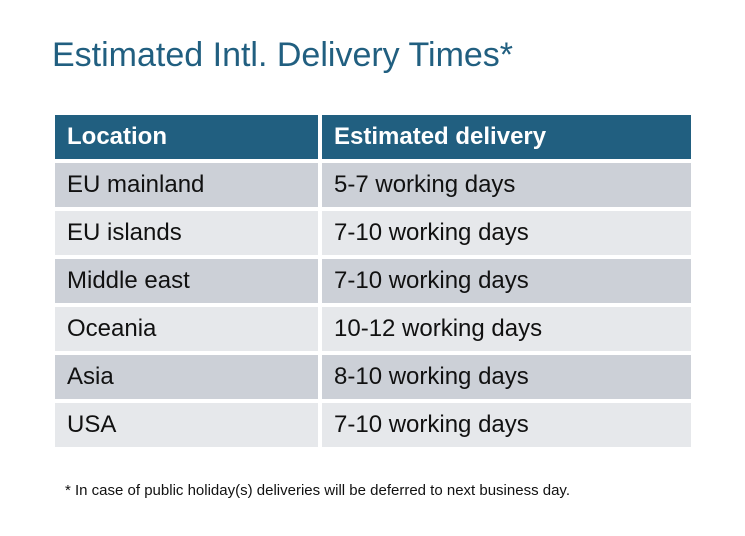  I want to click on header-location: Location, so click(186, 137).